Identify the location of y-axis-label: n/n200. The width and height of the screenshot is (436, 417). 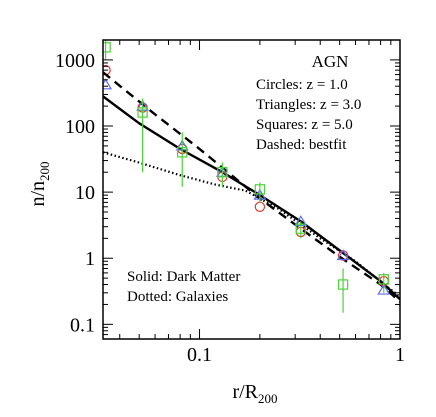
(39, 183).